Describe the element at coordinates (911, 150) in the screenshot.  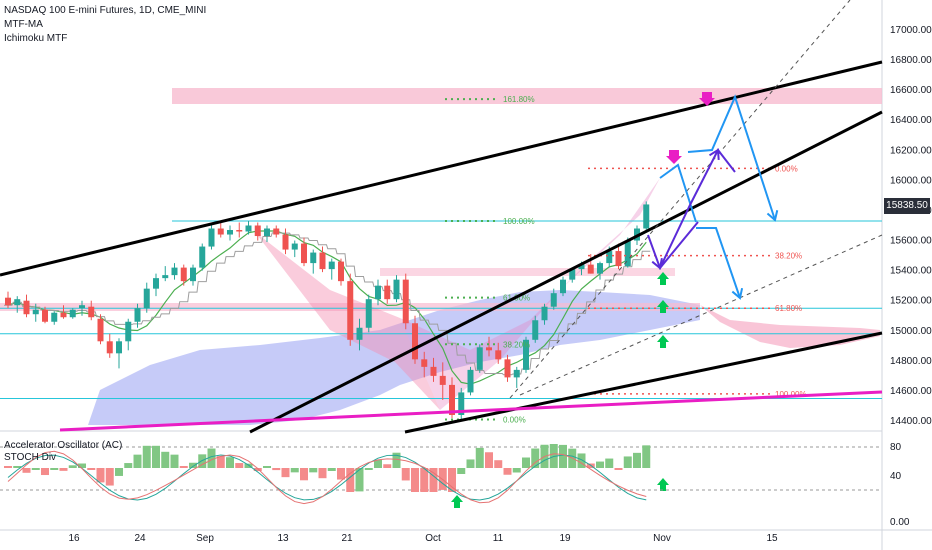
I see `y-tick-label: 16200.00` at that location.